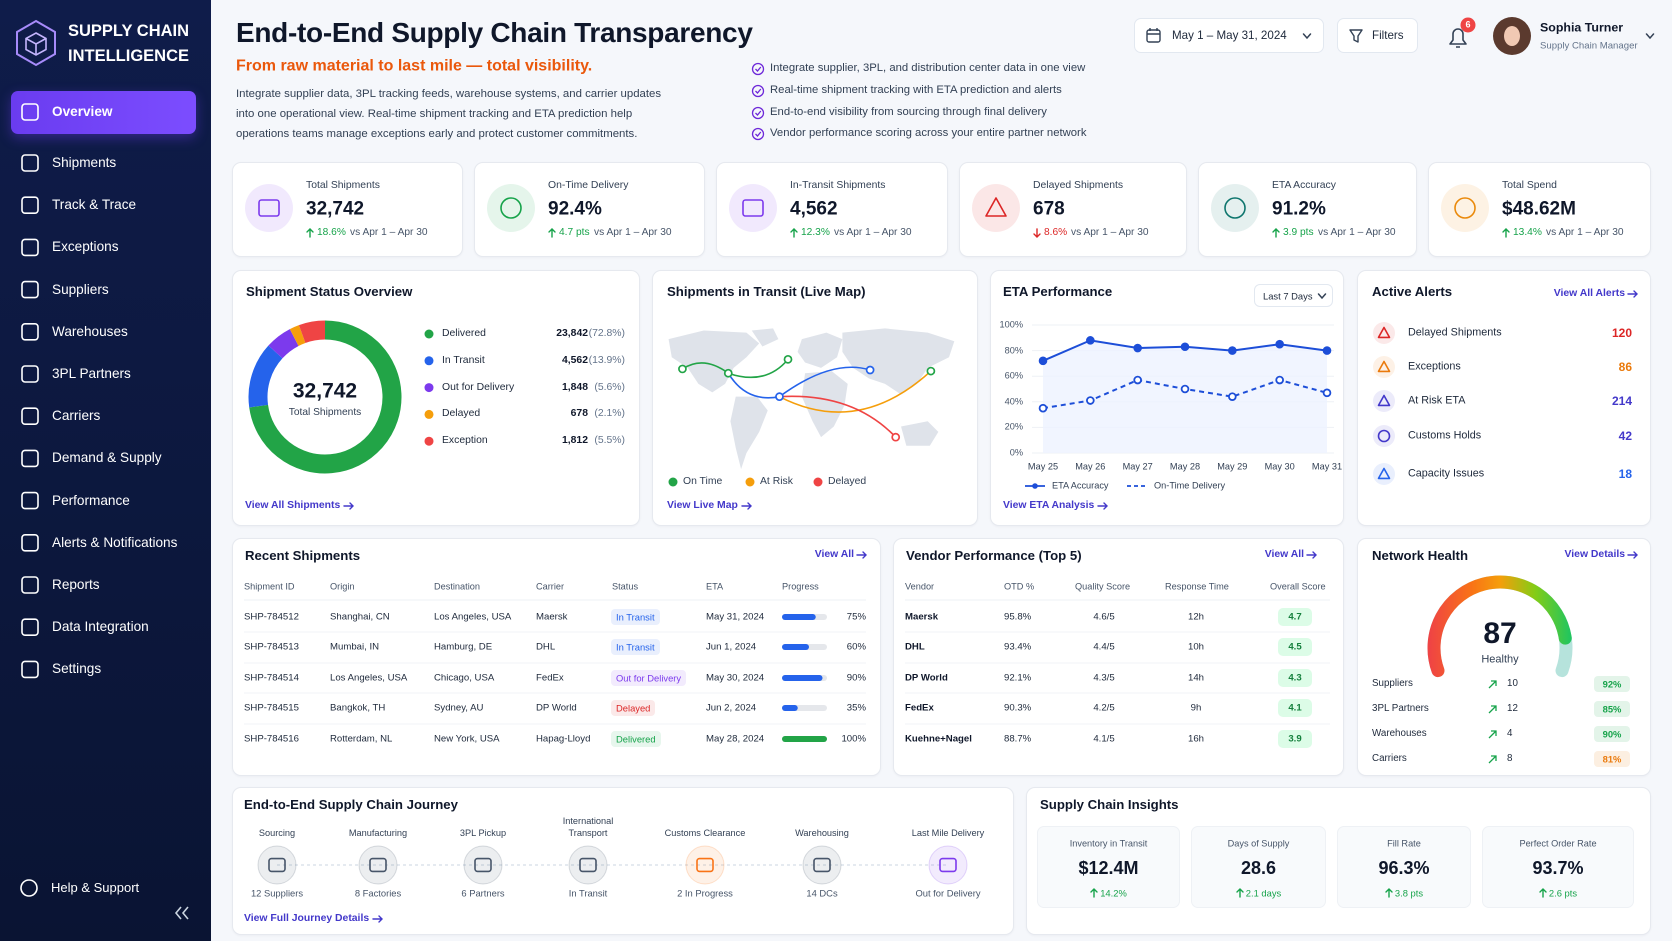 This screenshot has height=941, width=1672. Describe the element at coordinates (735, 617) in the screenshot. I see `table-cell: May 31, 2024` at that location.